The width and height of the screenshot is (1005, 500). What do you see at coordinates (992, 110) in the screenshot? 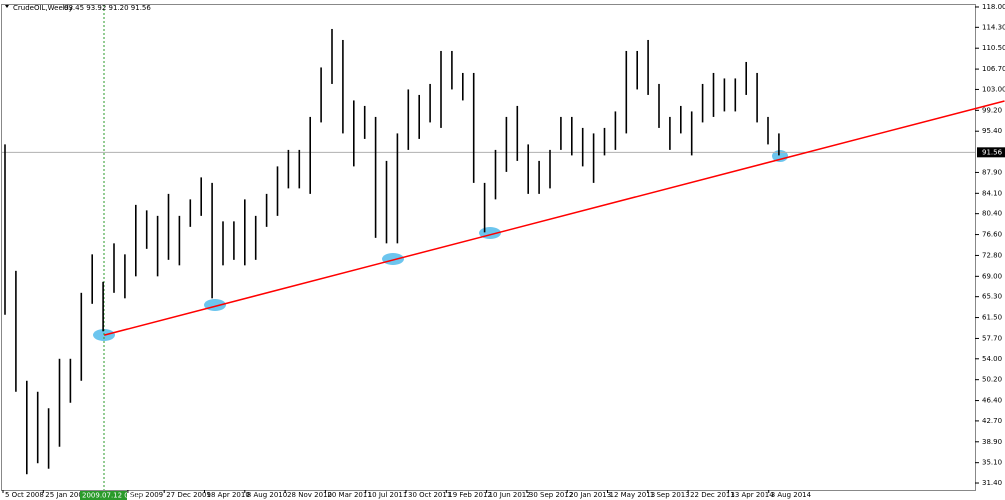
I see `y-tick-label: 99.20` at bounding box center [992, 110].